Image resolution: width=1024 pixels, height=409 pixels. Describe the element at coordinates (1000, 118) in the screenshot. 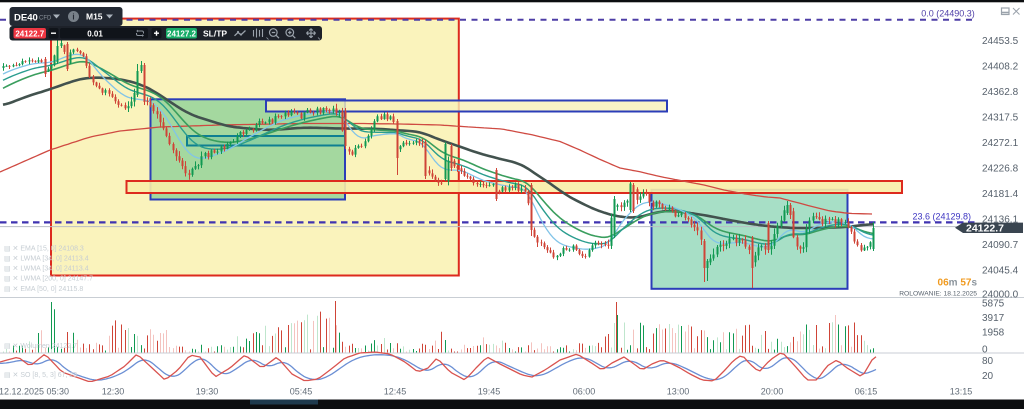

I see `svg-text: 24317.5` at that location.